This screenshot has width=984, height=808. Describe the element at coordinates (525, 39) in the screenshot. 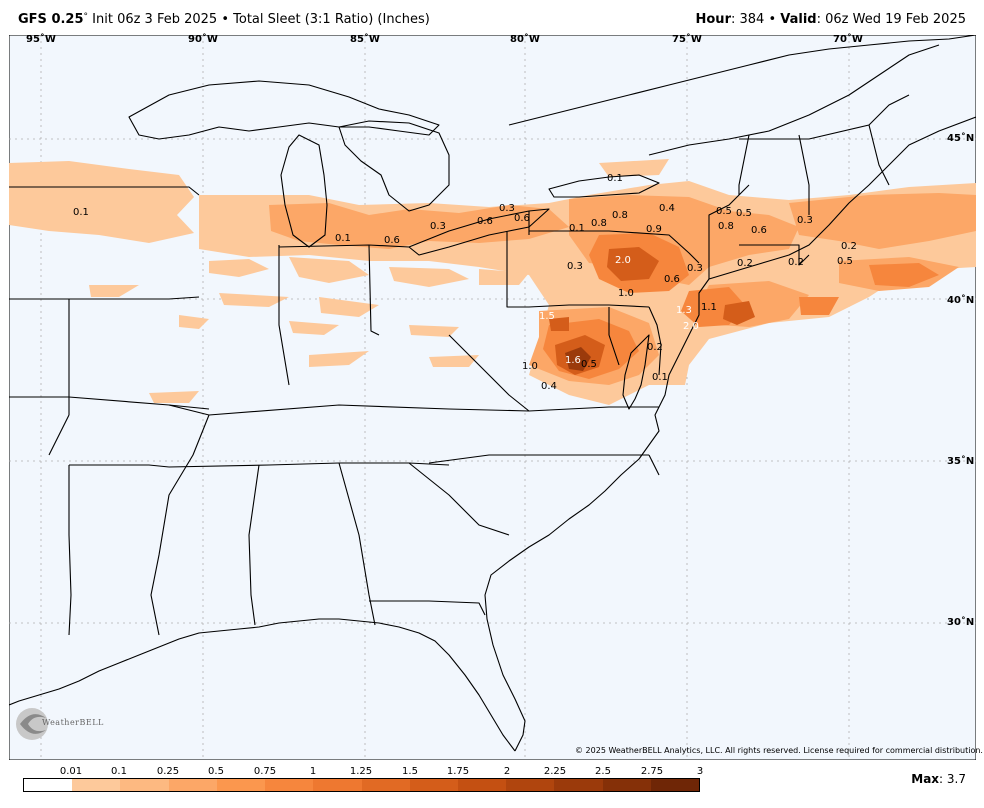

I see `lon-label: 80˚W` at that location.